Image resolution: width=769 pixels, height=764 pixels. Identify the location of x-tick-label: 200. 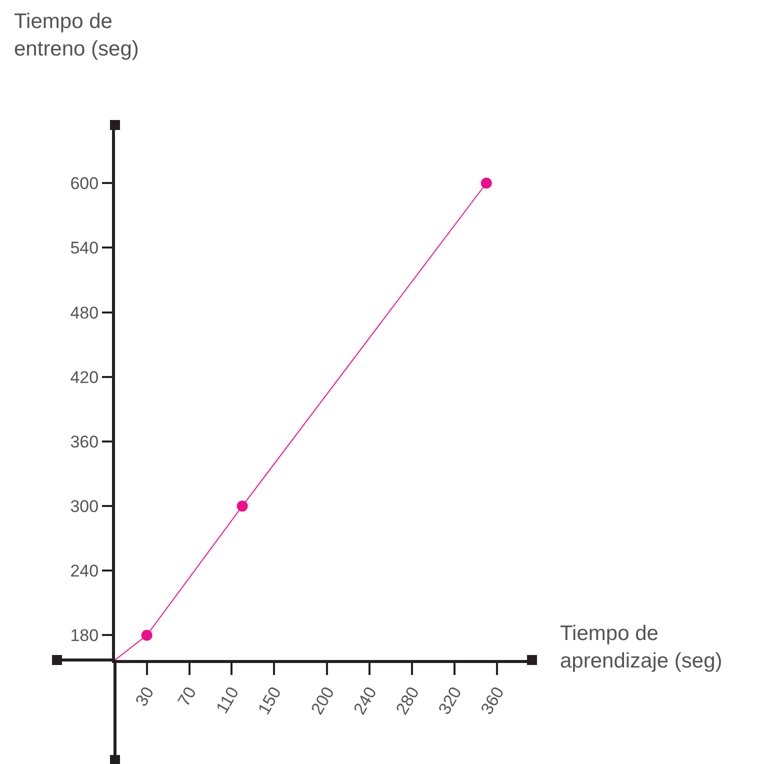
(322, 701).